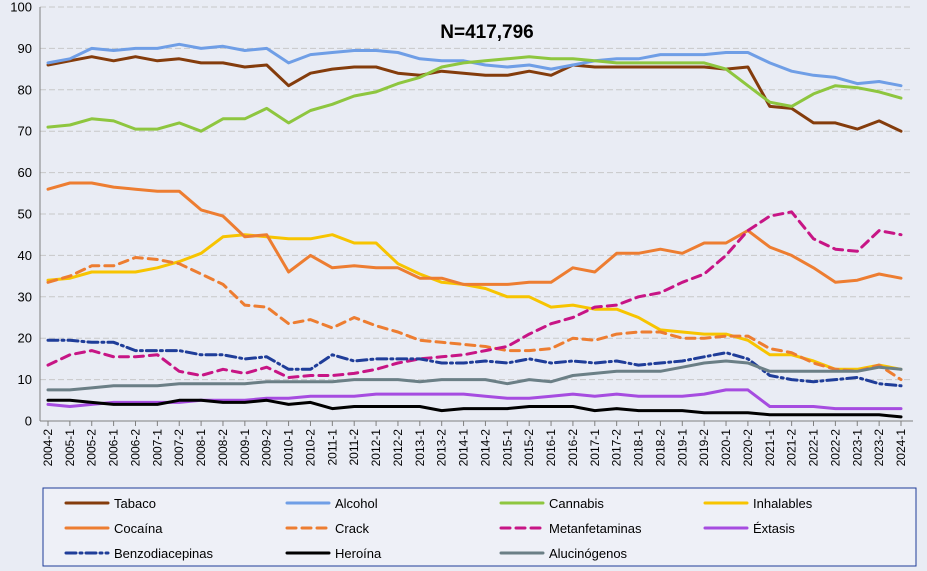  I want to click on x-tick-label: 2012-2, so click(398, 448).